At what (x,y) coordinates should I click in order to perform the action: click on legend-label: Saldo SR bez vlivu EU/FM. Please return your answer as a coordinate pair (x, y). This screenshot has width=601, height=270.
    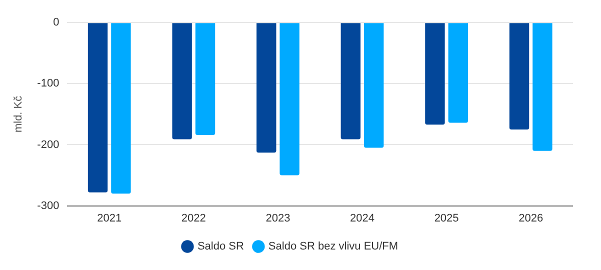
    Looking at the image, I should click on (333, 246).